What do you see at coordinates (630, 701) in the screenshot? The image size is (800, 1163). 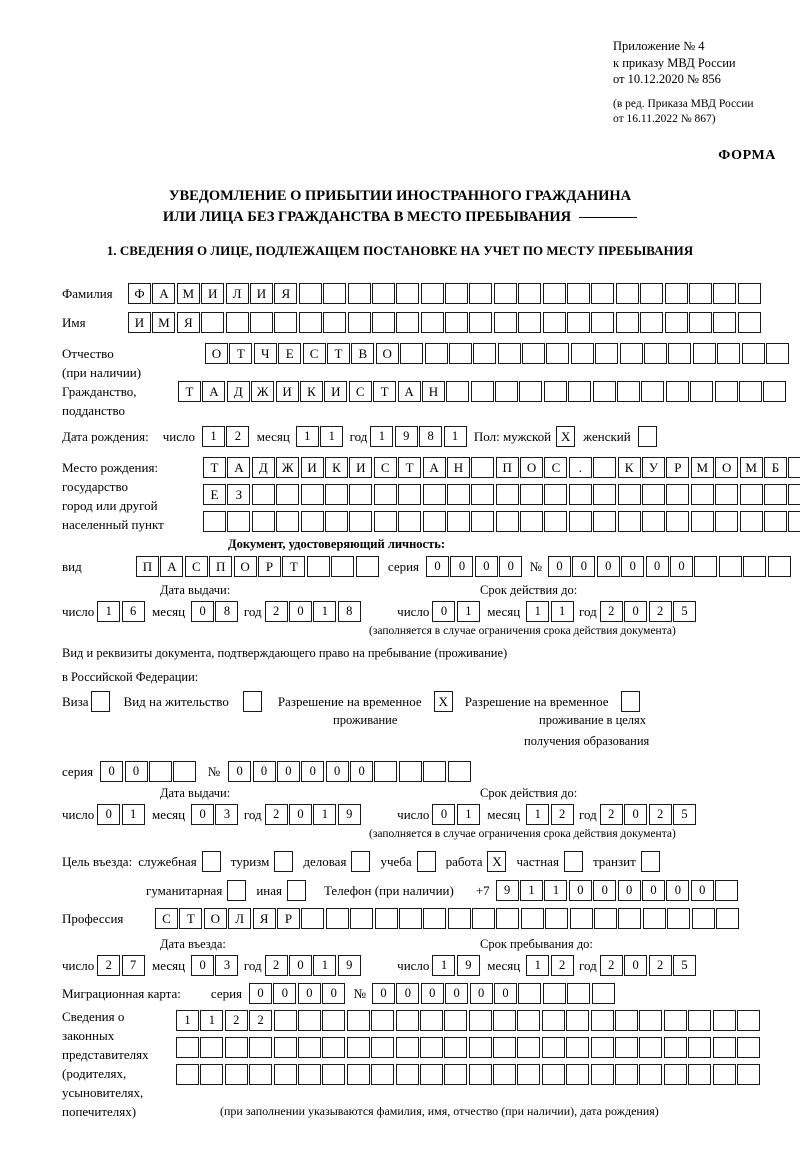 I see `edu-residence-checkbox` at bounding box center [630, 701].